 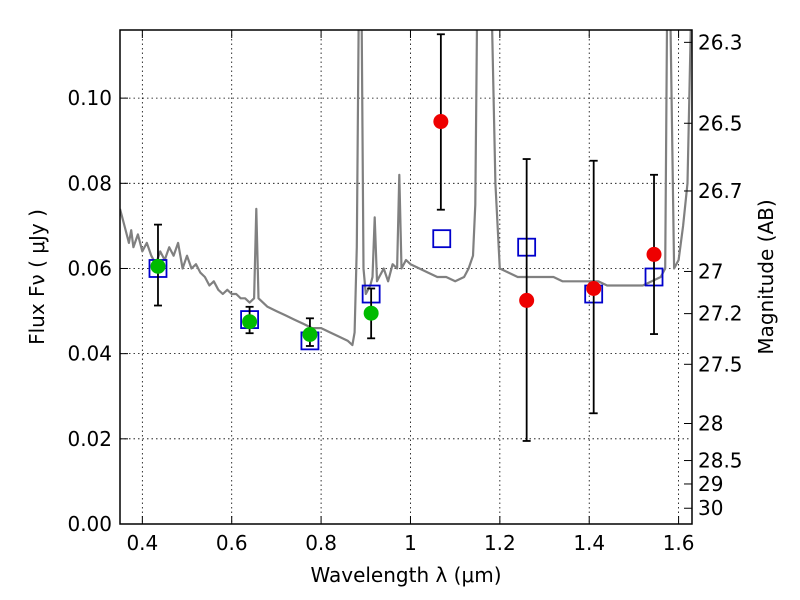 What do you see at coordinates (442, 239) in the screenshot?
I see `model-photometry-square` at bounding box center [442, 239].